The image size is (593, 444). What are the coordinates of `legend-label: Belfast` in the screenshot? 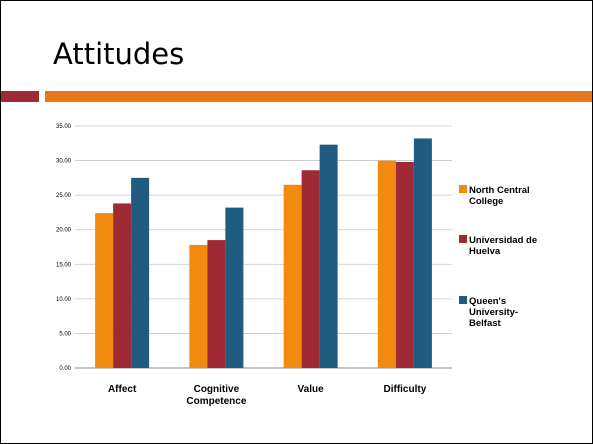 It's located at (485, 323).